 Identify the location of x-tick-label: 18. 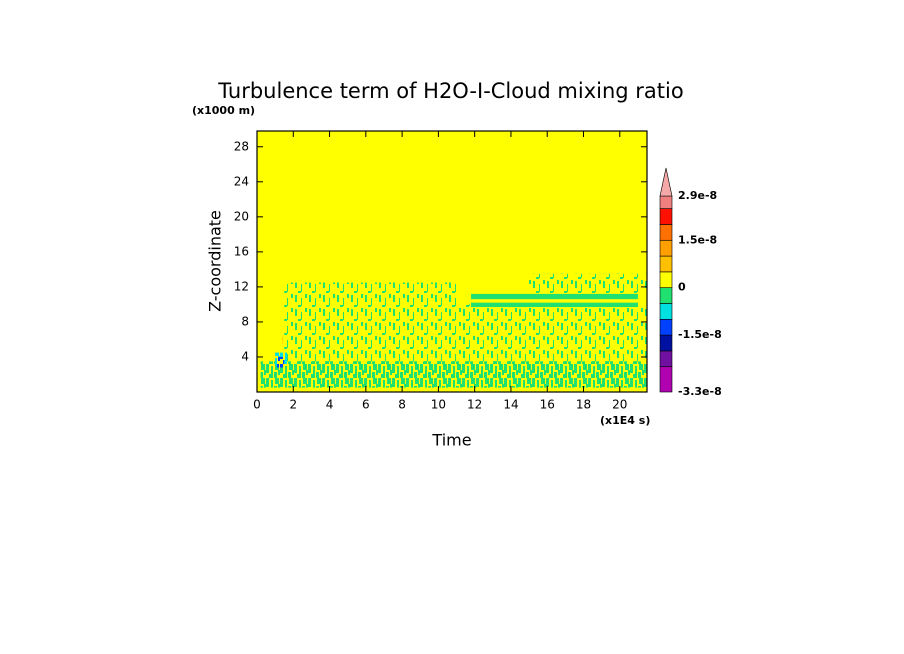
(583, 405).